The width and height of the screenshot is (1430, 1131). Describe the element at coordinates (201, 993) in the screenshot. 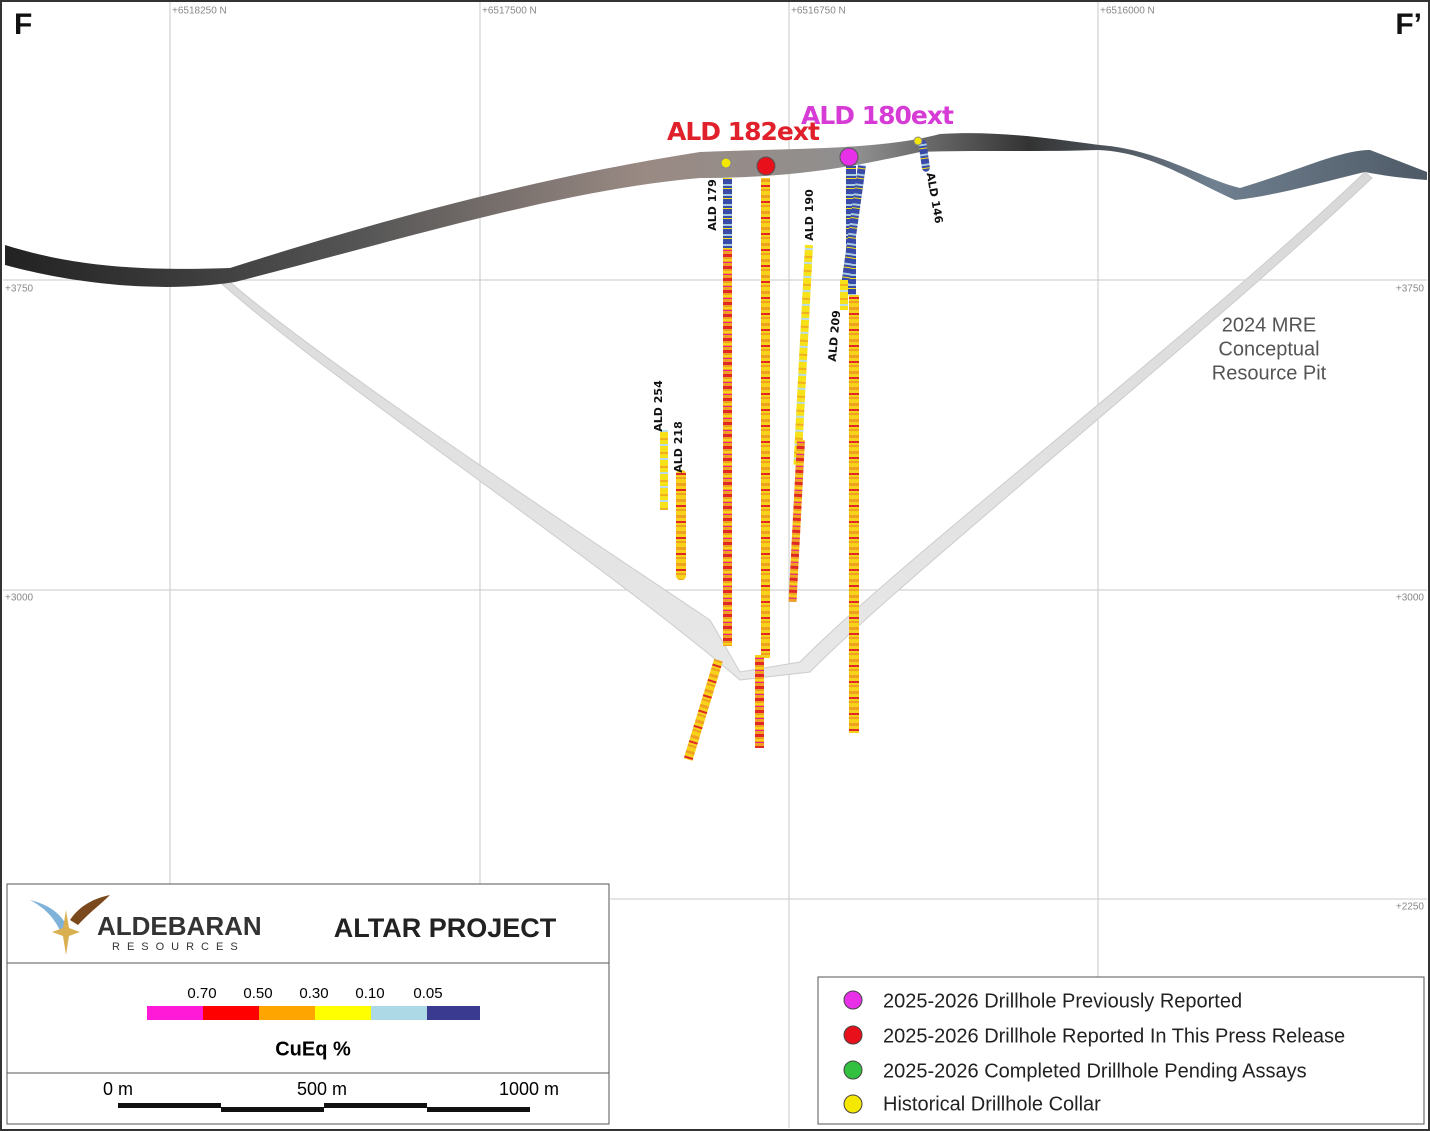

I see `grade-tick: 0.70` at that location.